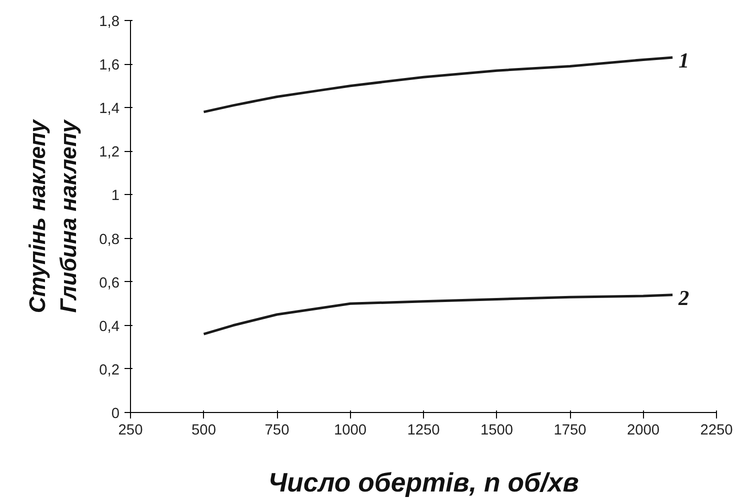 Image resolution: width=756 pixels, height=500 pixels. What do you see at coordinates (109, 326) in the screenshot?
I see `y-tick-label: 0,4` at bounding box center [109, 326].